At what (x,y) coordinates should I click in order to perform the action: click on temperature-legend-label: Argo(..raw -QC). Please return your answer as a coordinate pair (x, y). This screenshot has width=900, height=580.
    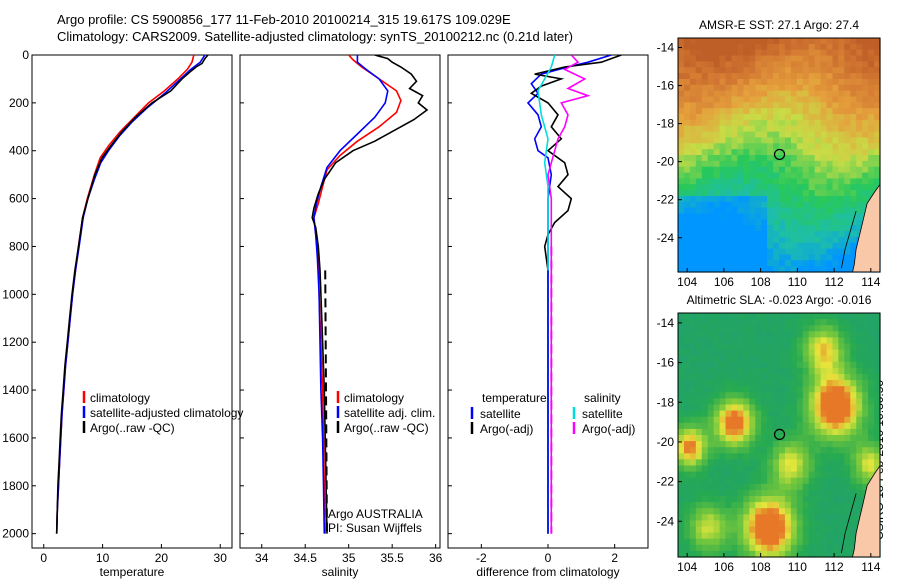
    Looking at the image, I should click on (132, 428).